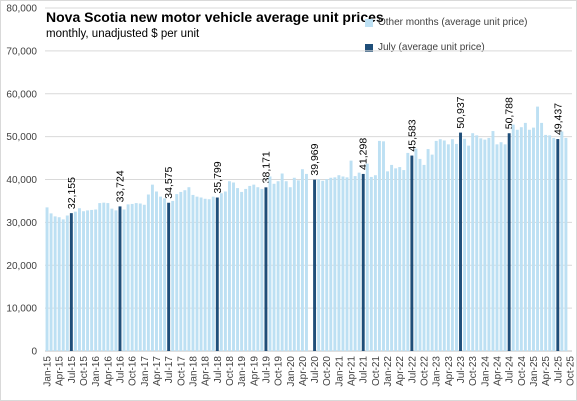 The image size is (577, 401). What do you see at coordinates (364, 154) in the screenshot?
I see `july-data-label: 41,298` at bounding box center [364, 154].